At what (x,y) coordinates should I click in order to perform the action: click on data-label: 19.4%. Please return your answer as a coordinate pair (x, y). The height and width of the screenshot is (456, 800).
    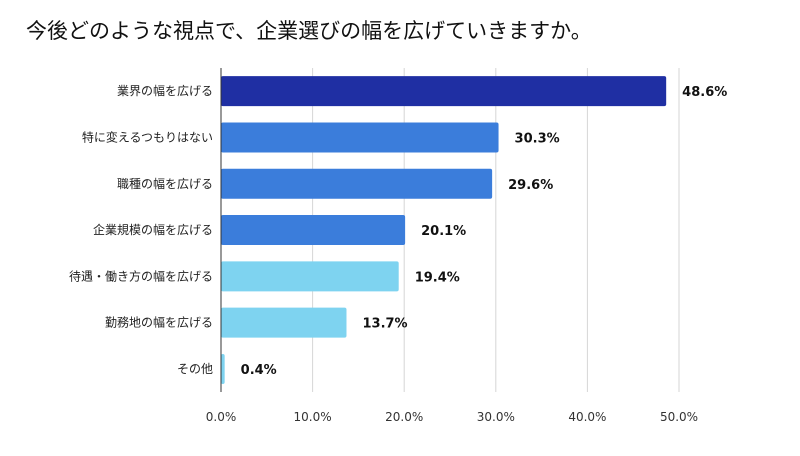
    Looking at the image, I should click on (437, 277).